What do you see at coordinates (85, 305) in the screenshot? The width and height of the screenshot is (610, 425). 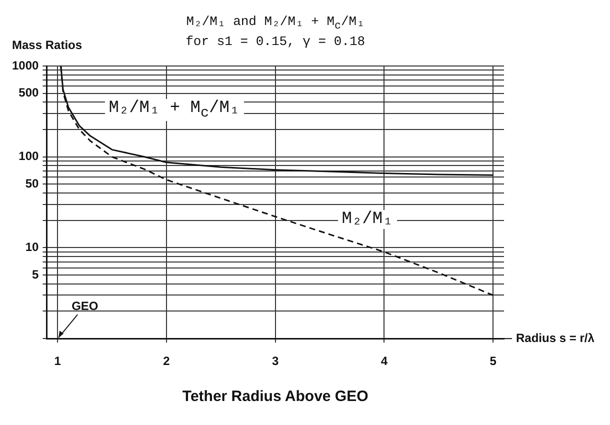 I see `annotation: GEO` at bounding box center [85, 305].